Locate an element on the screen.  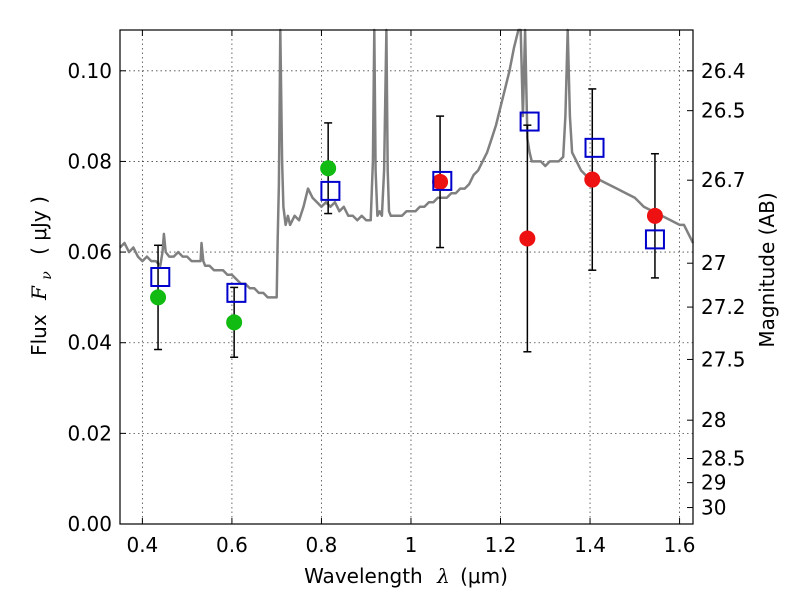
y-axis: 0.00 0.02 0.04 0.06 0.08 0.10 is located at coordinates (96, 297).